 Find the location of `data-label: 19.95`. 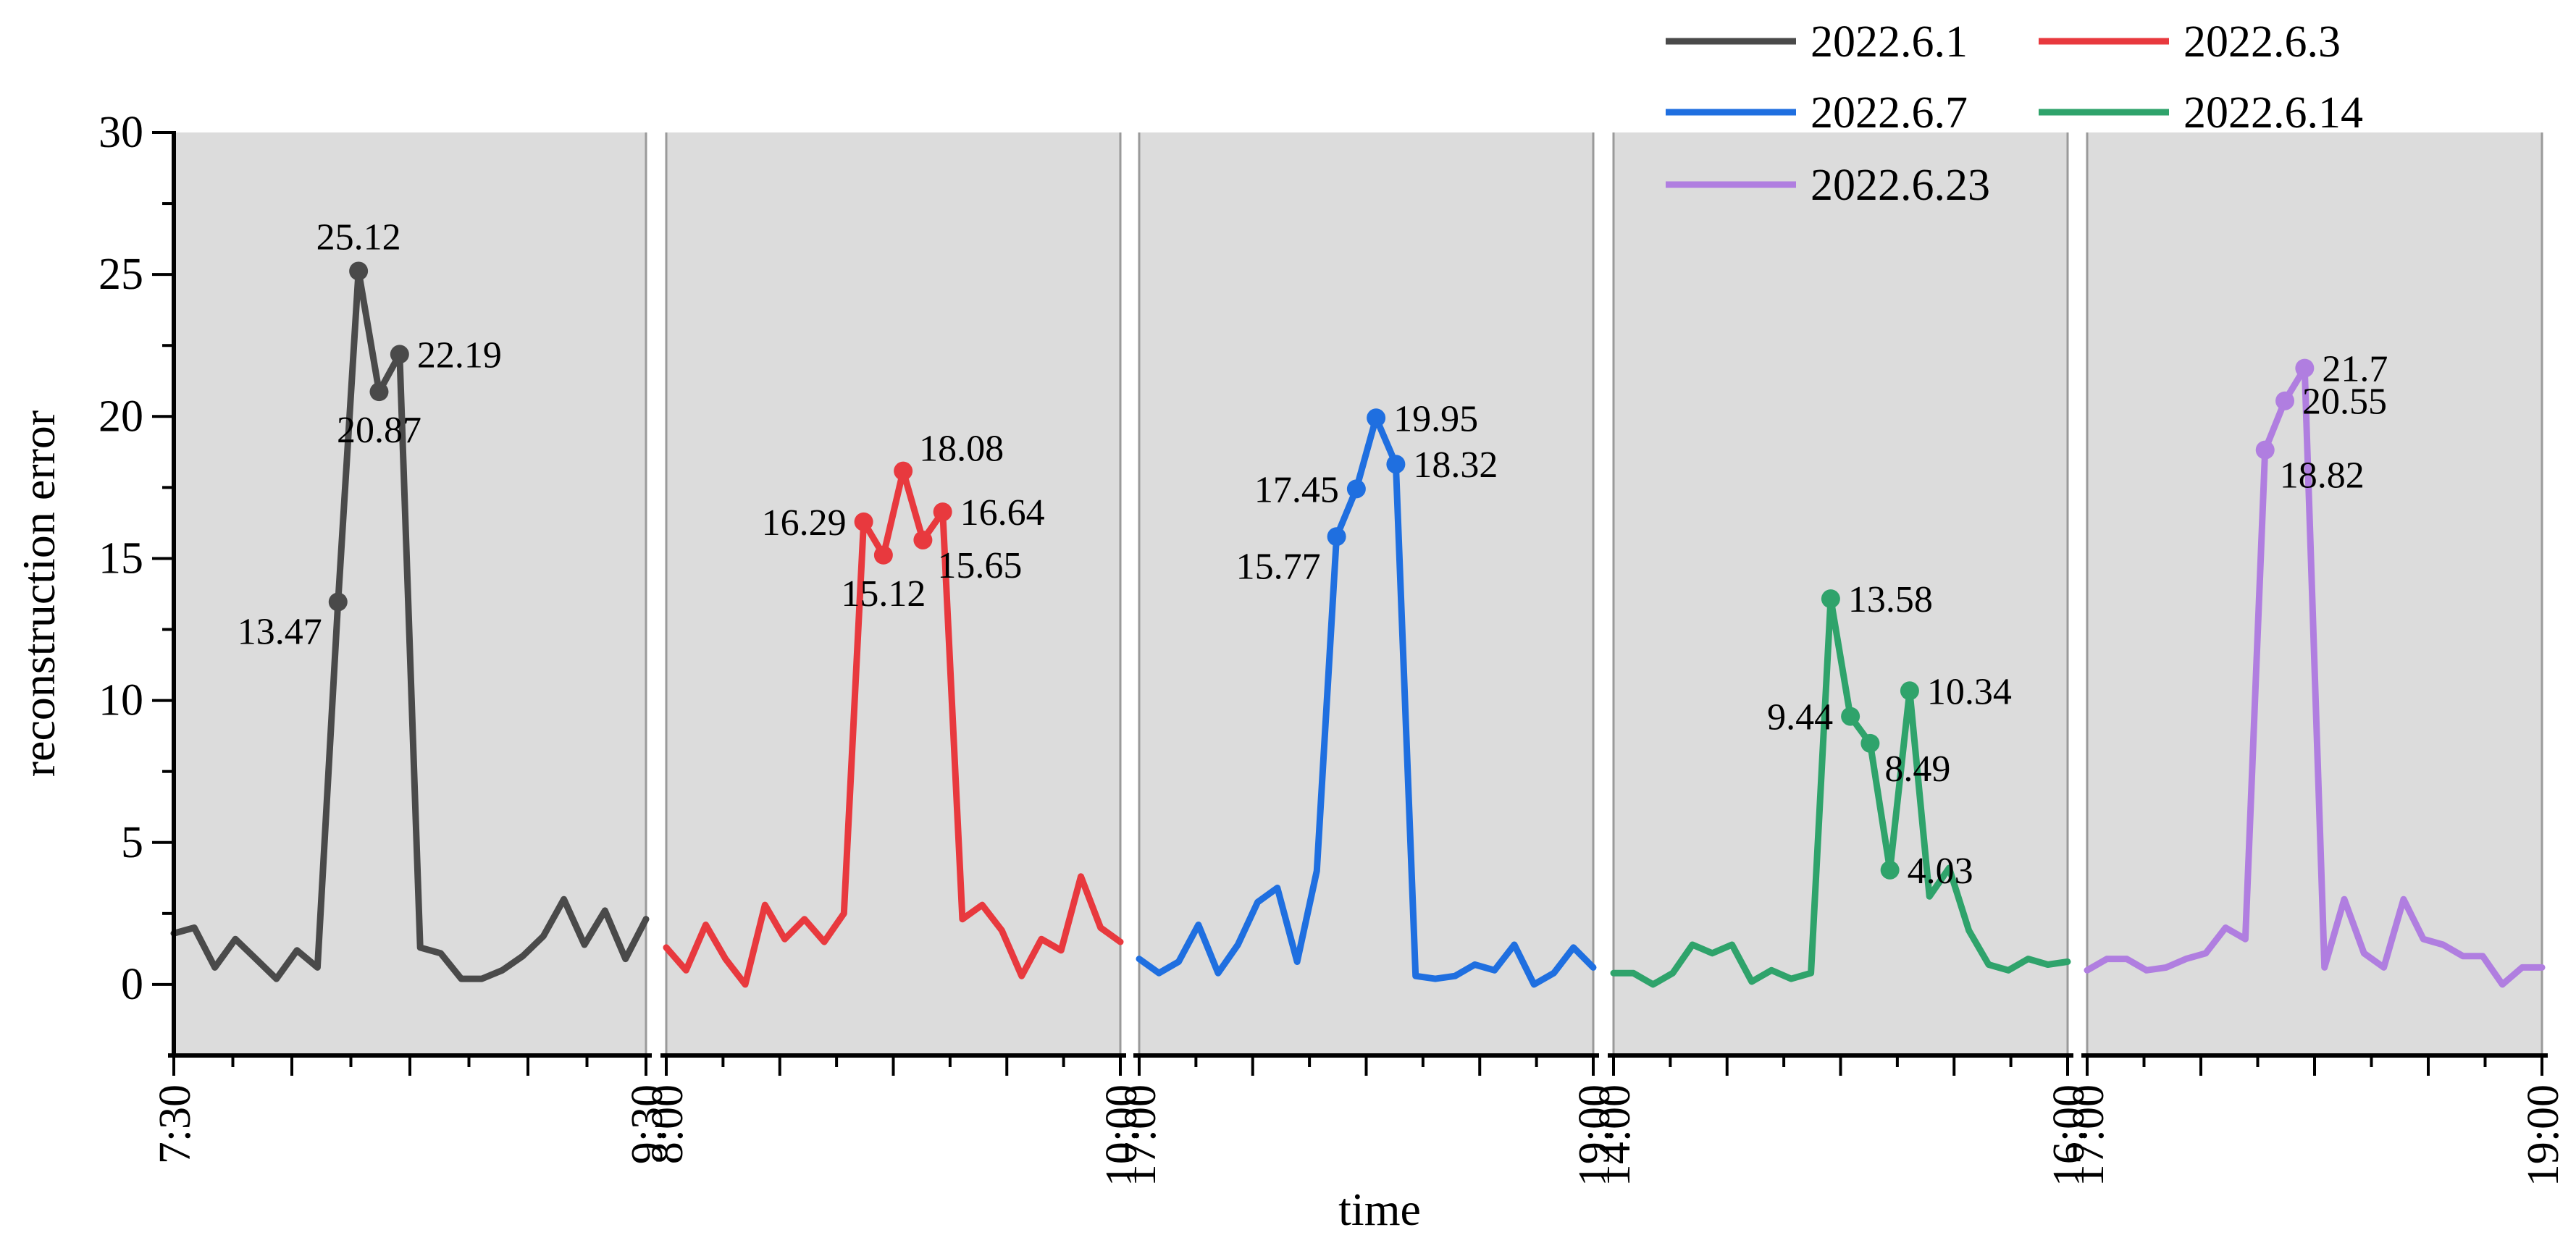

data-label: 19.95 is located at coordinates (1435, 419).